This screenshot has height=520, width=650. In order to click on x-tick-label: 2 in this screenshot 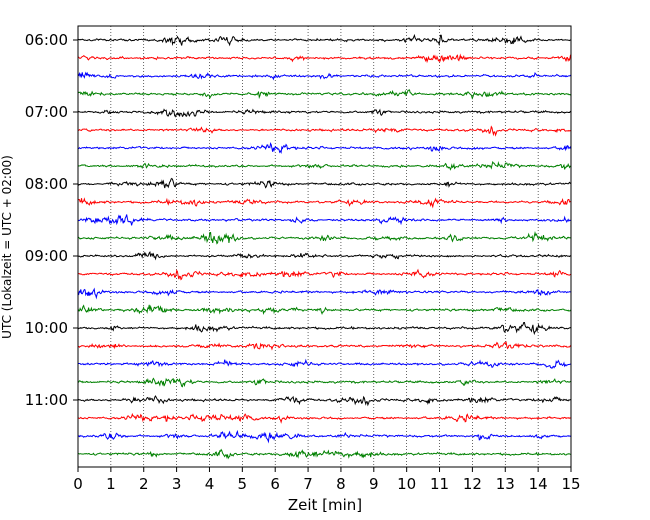, I will do `click(144, 484)`.